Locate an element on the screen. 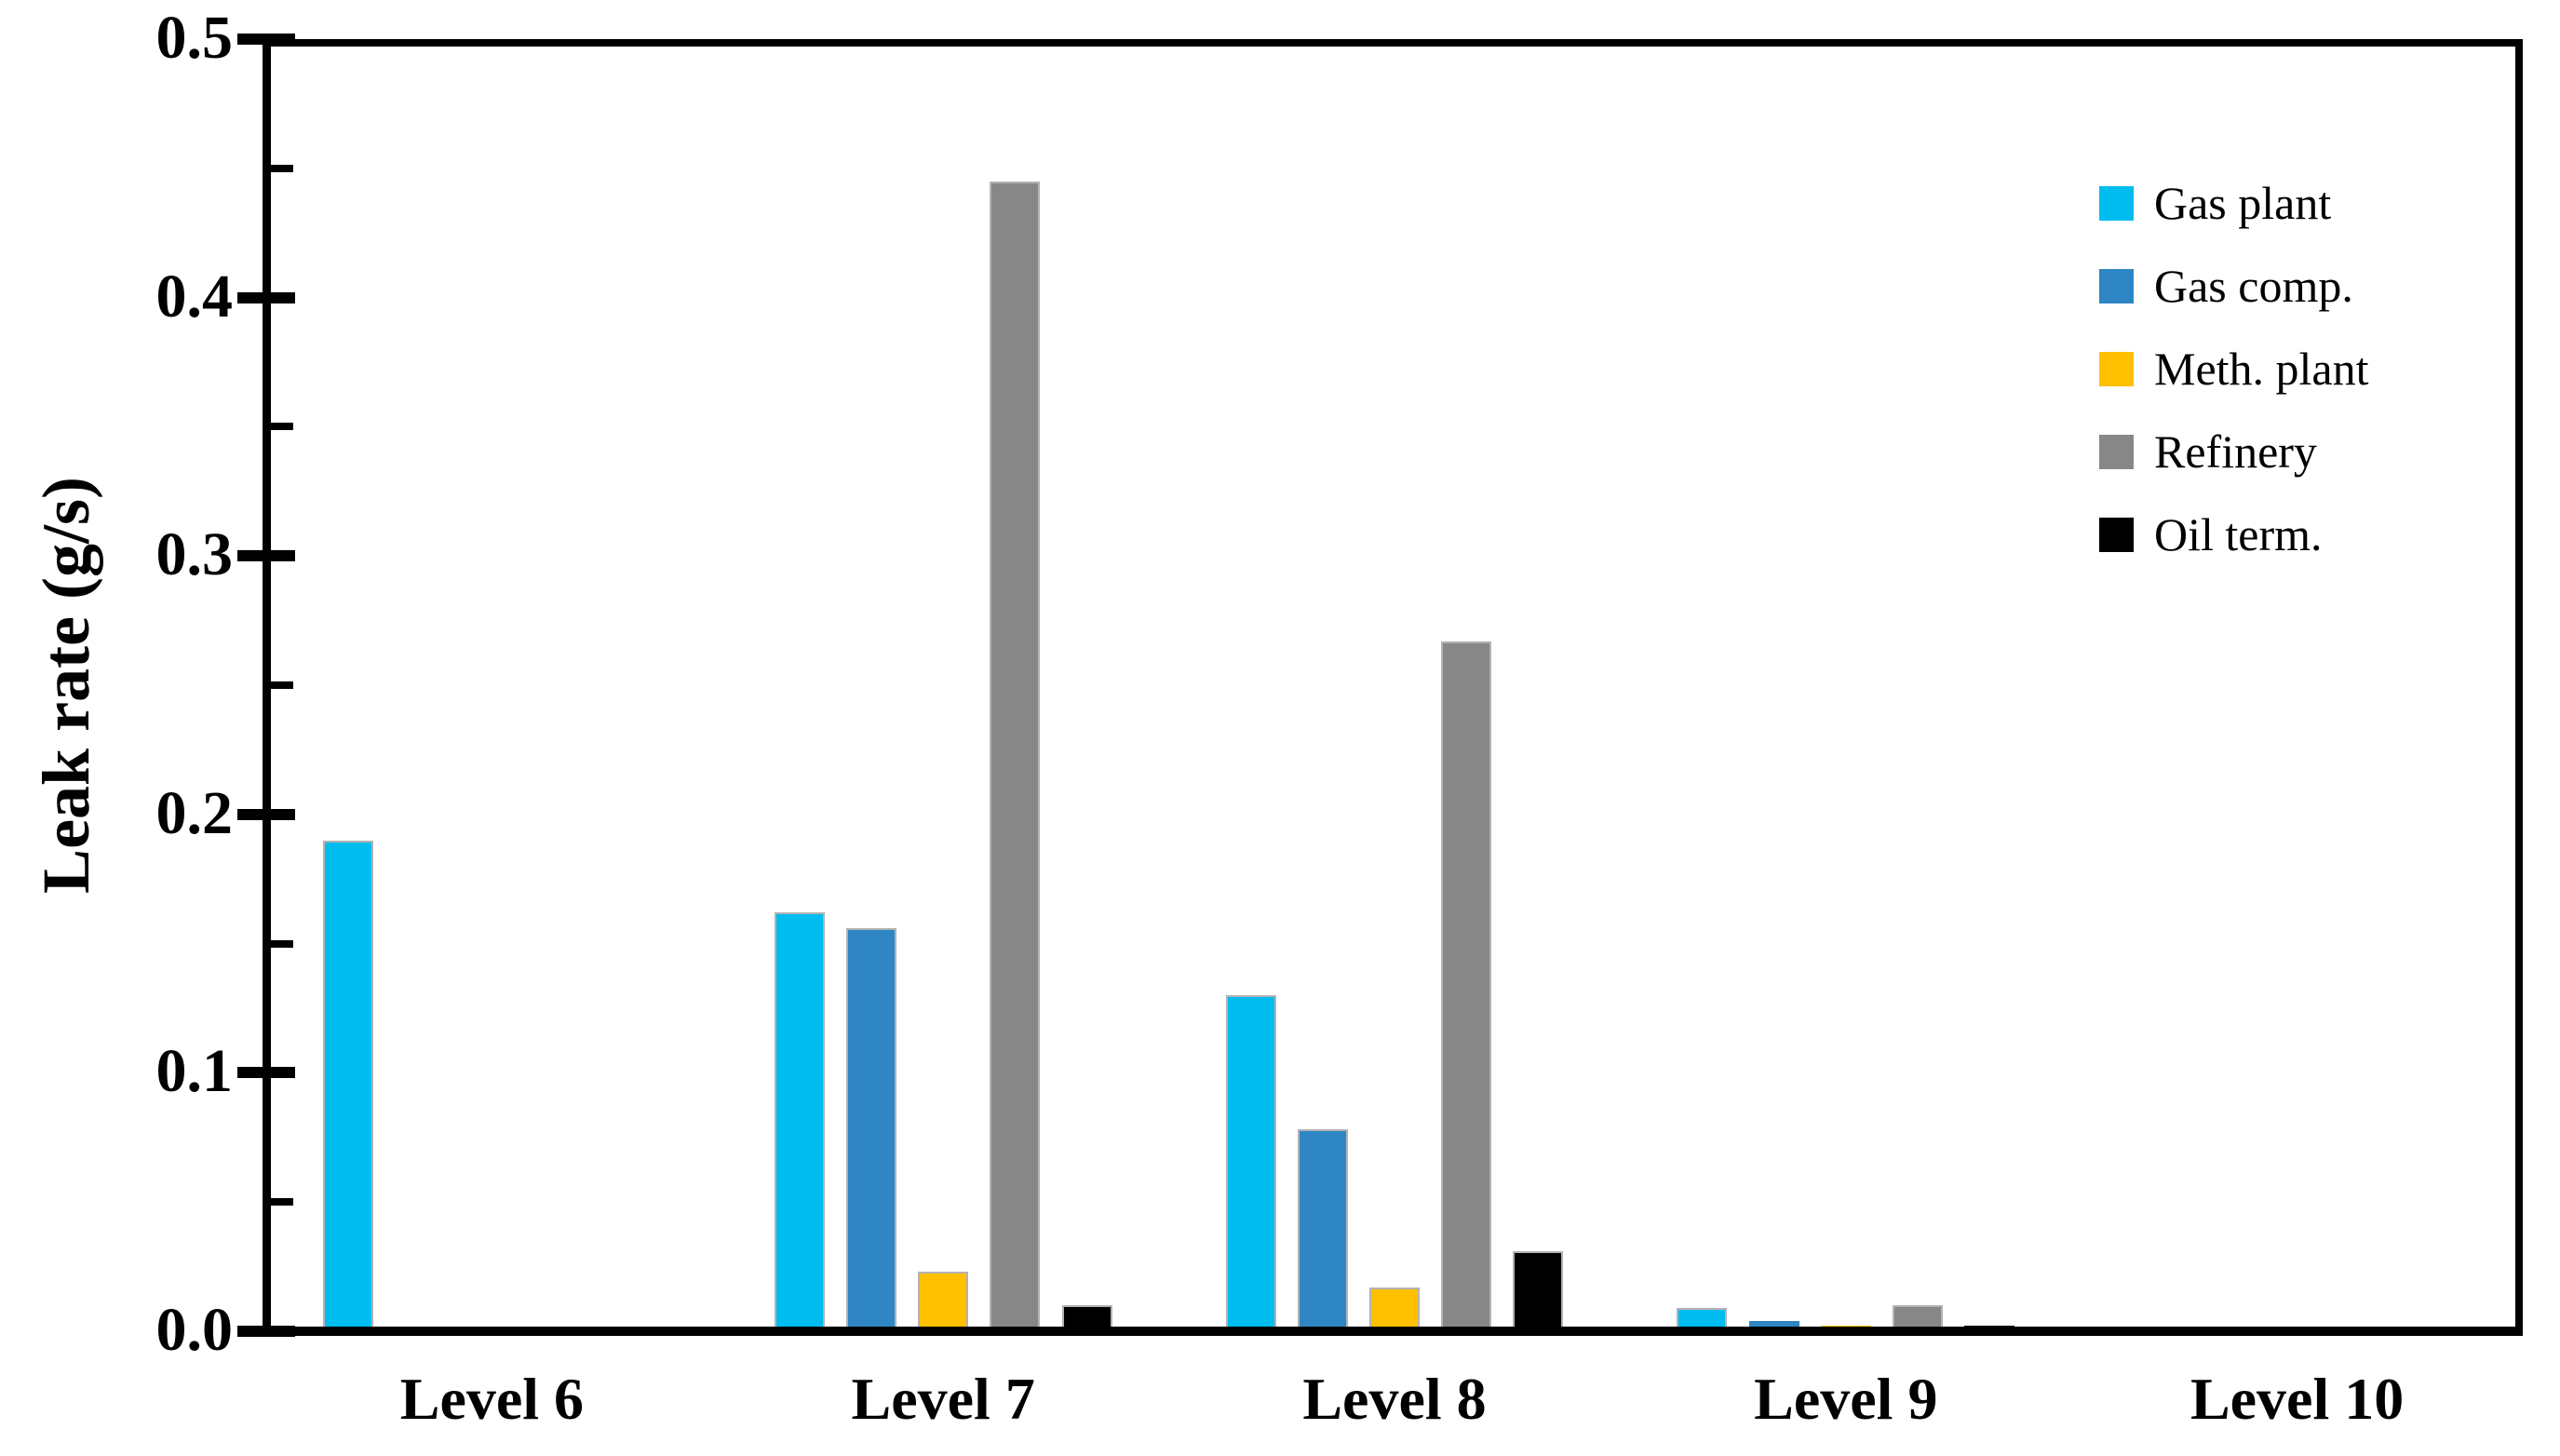 The height and width of the screenshot is (1456, 2560). y-tick-label: 0.4 is located at coordinates (194, 296).